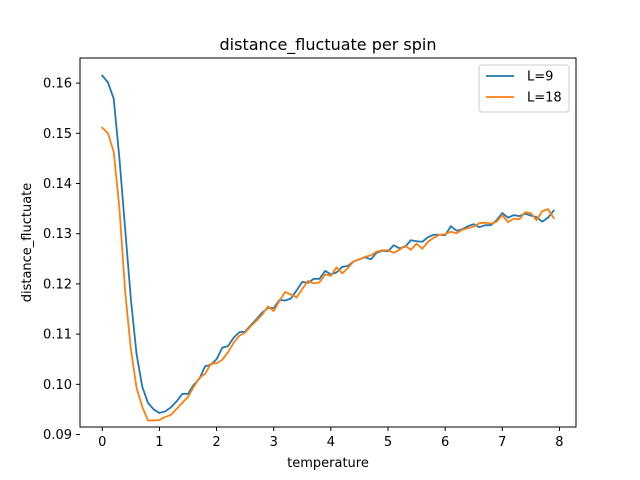 Image resolution: width=640 pixels, height=480 pixels. What do you see at coordinates (57, 335) in the screenshot?
I see `y-tick-label: 0.11` at bounding box center [57, 335].